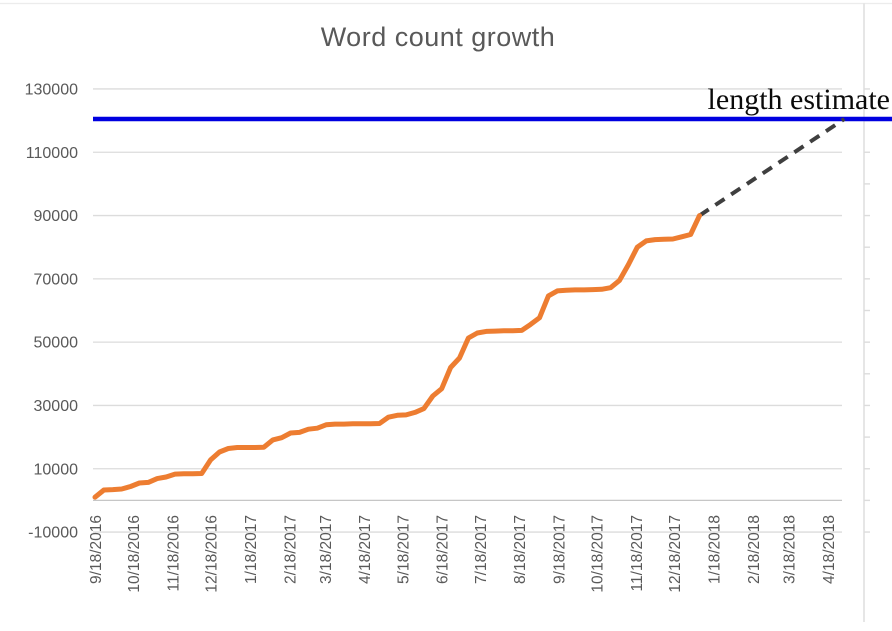  What do you see at coordinates (173, 553) in the screenshot?
I see `x-tick-label: 11/18/2016` at bounding box center [173, 553].